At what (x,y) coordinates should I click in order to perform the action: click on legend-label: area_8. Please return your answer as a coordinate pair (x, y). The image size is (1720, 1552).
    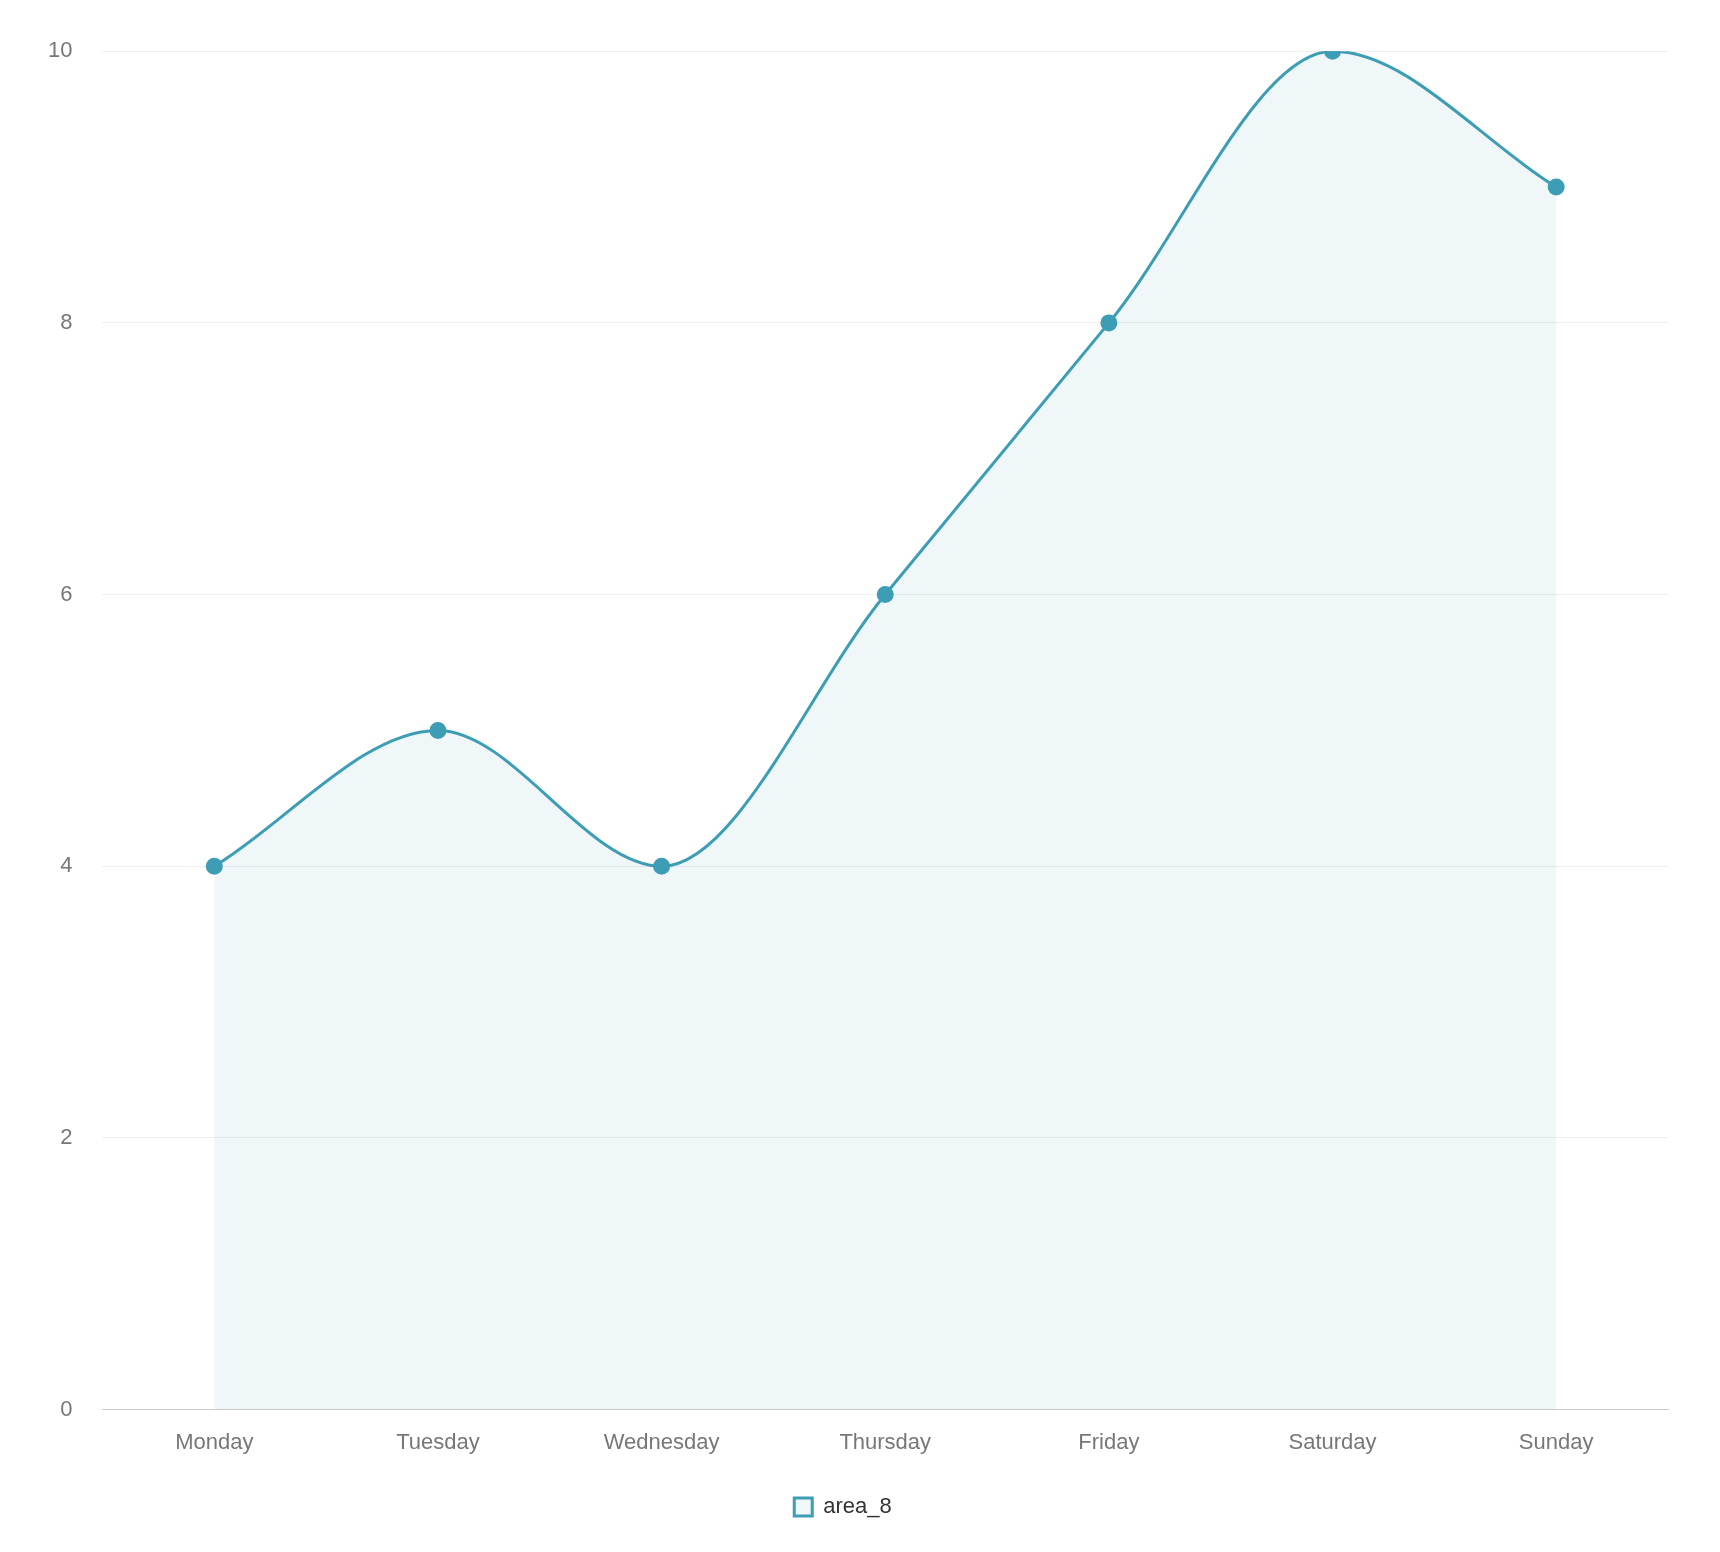
    Looking at the image, I should click on (857, 1506).